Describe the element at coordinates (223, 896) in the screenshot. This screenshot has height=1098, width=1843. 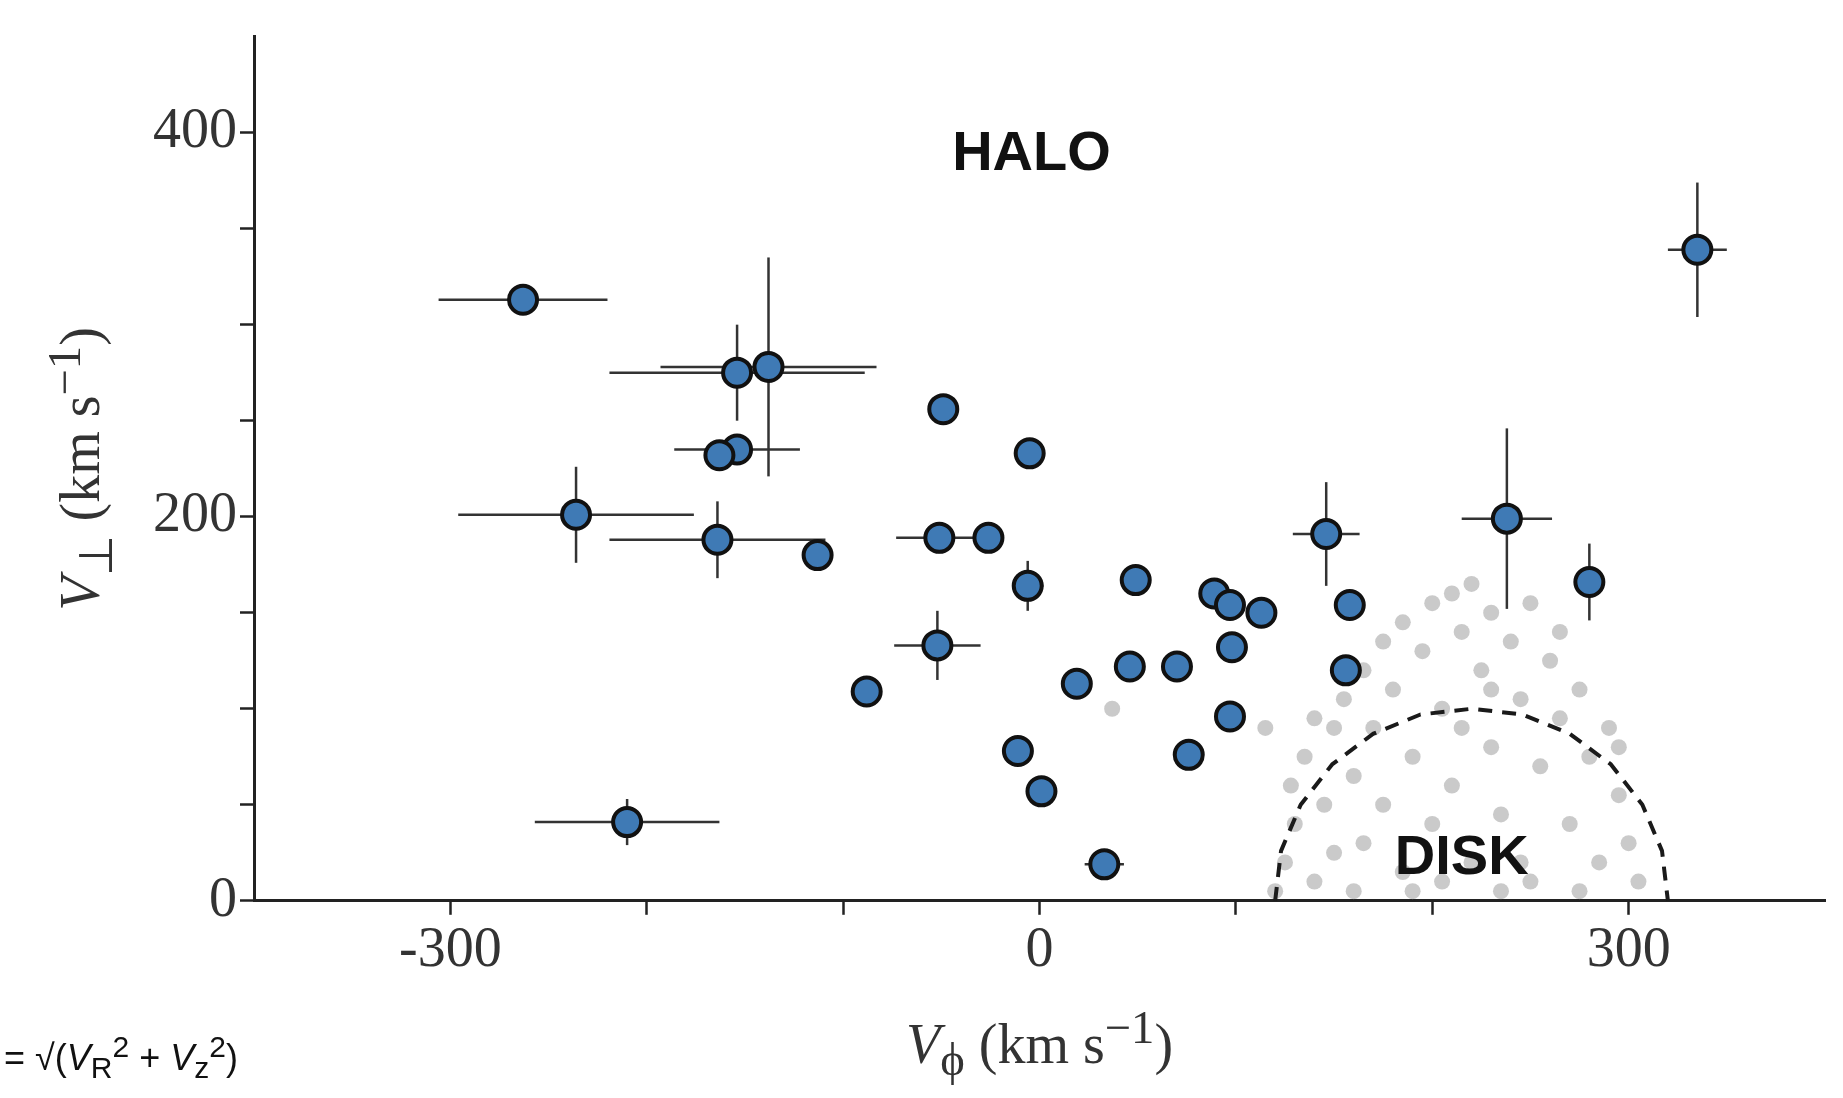
I see `y-tick-label: 0` at that location.